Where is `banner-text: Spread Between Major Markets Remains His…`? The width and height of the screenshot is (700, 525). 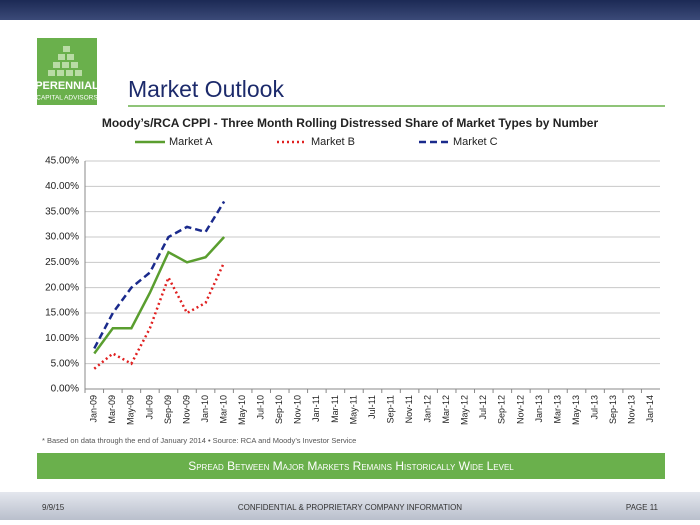
banner-text: Spread Between Major Markets Remains His… is located at coordinates (351, 466).